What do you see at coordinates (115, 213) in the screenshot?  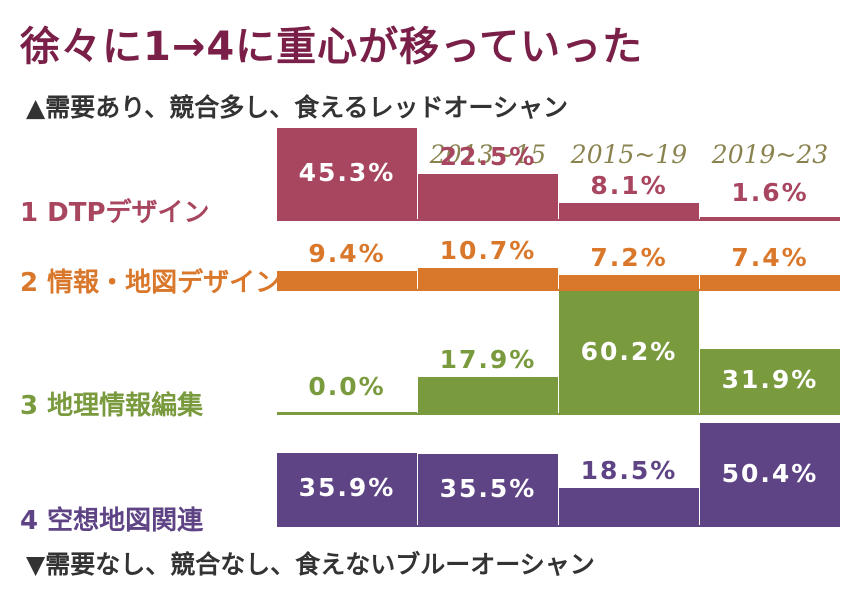 I see `series-label: 1 DTPデザイン` at bounding box center [115, 213].